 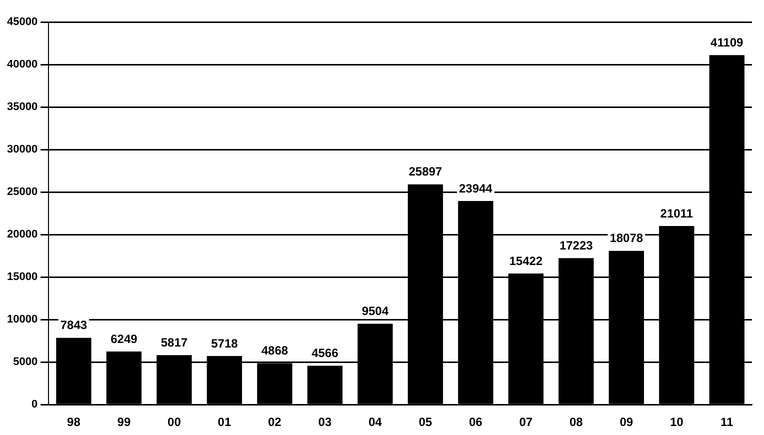 What do you see at coordinates (325, 422) in the screenshot?
I see `x-tick-label: 03` at bounding box center [325, 422].